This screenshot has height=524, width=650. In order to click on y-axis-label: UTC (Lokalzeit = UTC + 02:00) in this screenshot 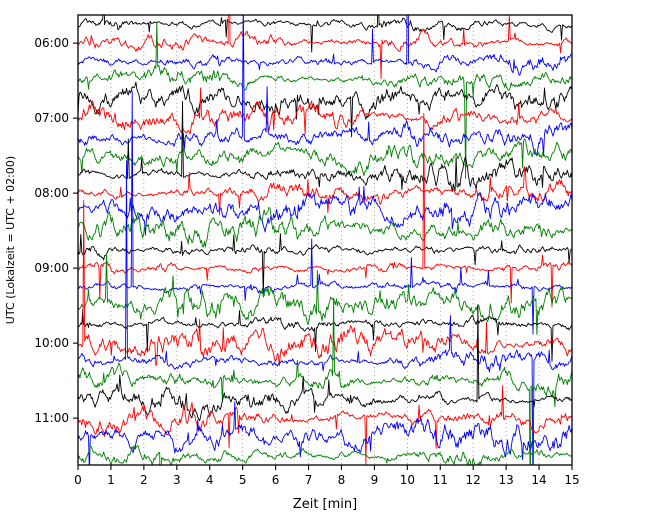, I will do `click(10, 240)`.